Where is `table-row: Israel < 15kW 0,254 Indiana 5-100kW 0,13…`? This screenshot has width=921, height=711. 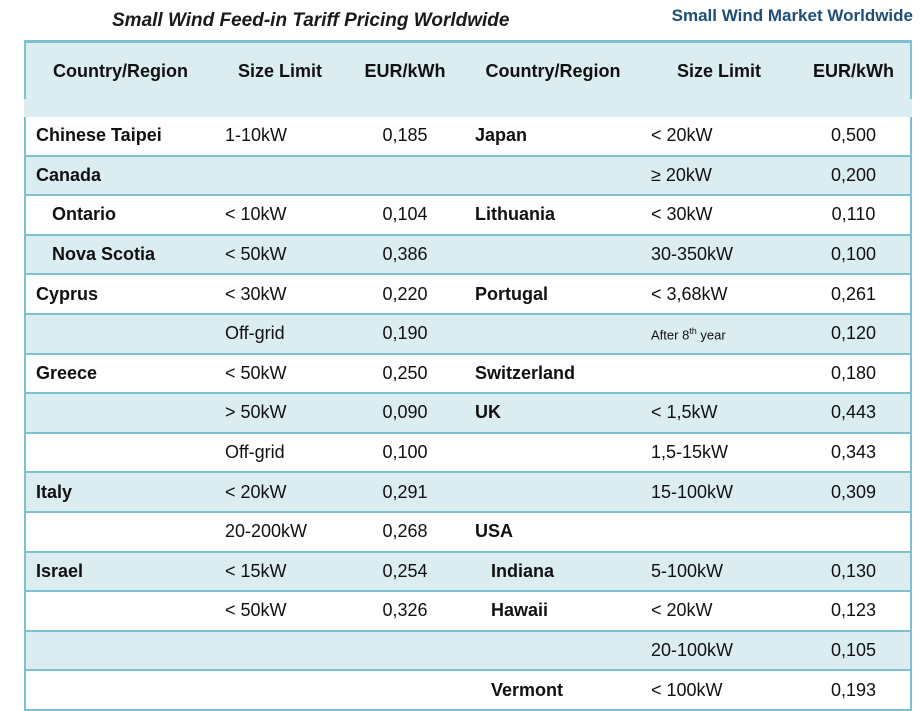
table-row: Israel < 15kW 0,254 Indiana 5-100kW 0,13… is located at coordinates (468, 572).